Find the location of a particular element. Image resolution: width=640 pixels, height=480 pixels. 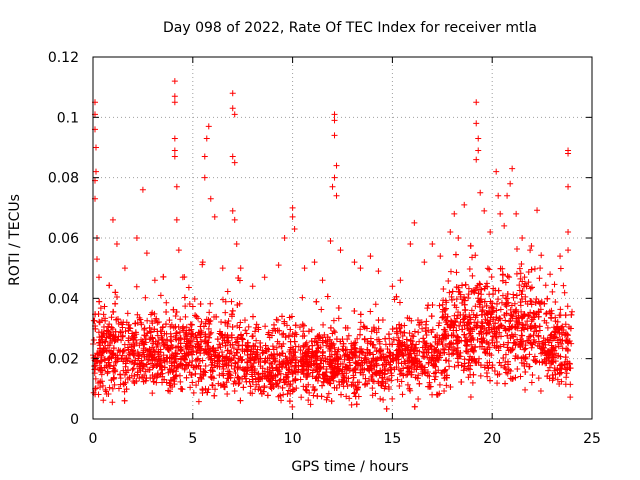

y-tick-label: 0.02 is located at coordinates (63, 360).